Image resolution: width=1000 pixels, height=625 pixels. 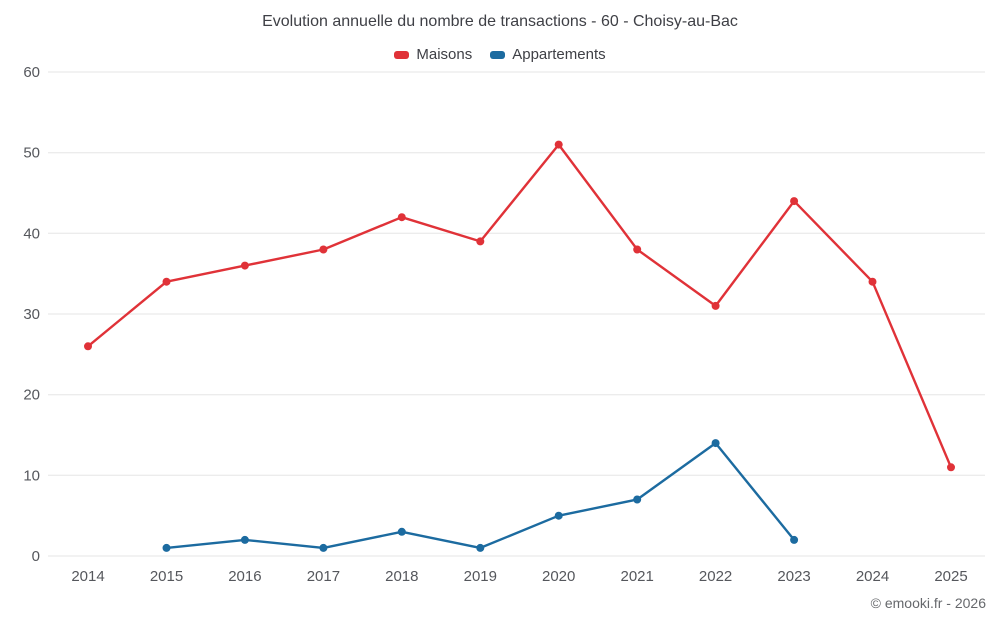 I want to click on appartements-legend-marker-icon, so click(x=498, y=54).